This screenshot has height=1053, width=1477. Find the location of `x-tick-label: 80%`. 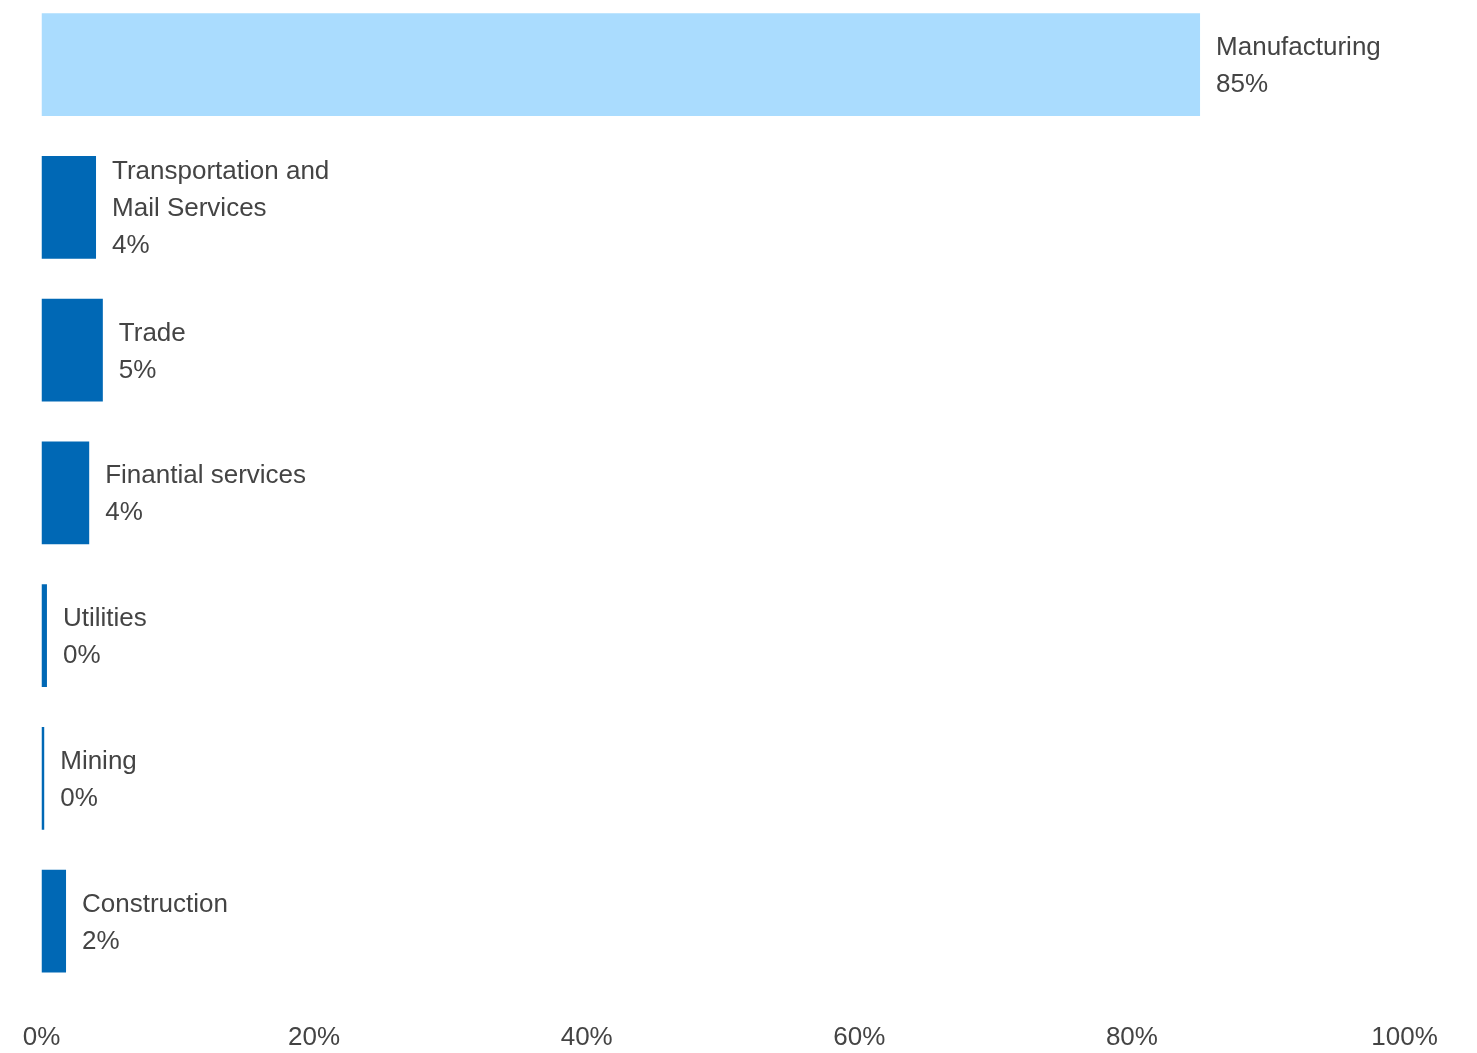

x-tick-label: 80% is located at coordinates (1131, 1035).